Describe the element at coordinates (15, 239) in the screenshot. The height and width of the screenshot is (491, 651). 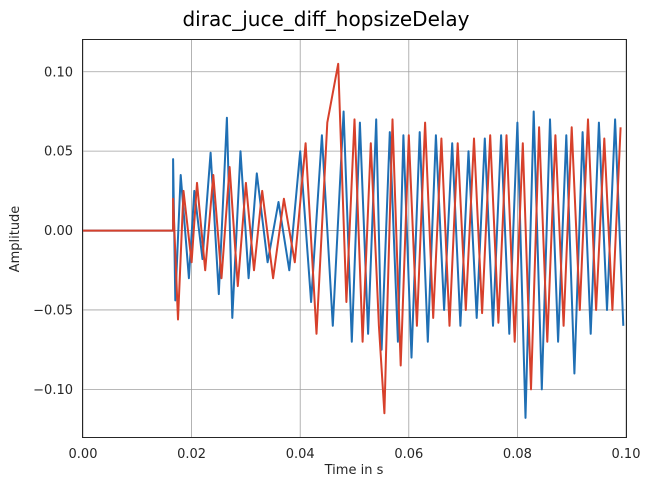
I see `y-axis-label: Amplitude` at that location.